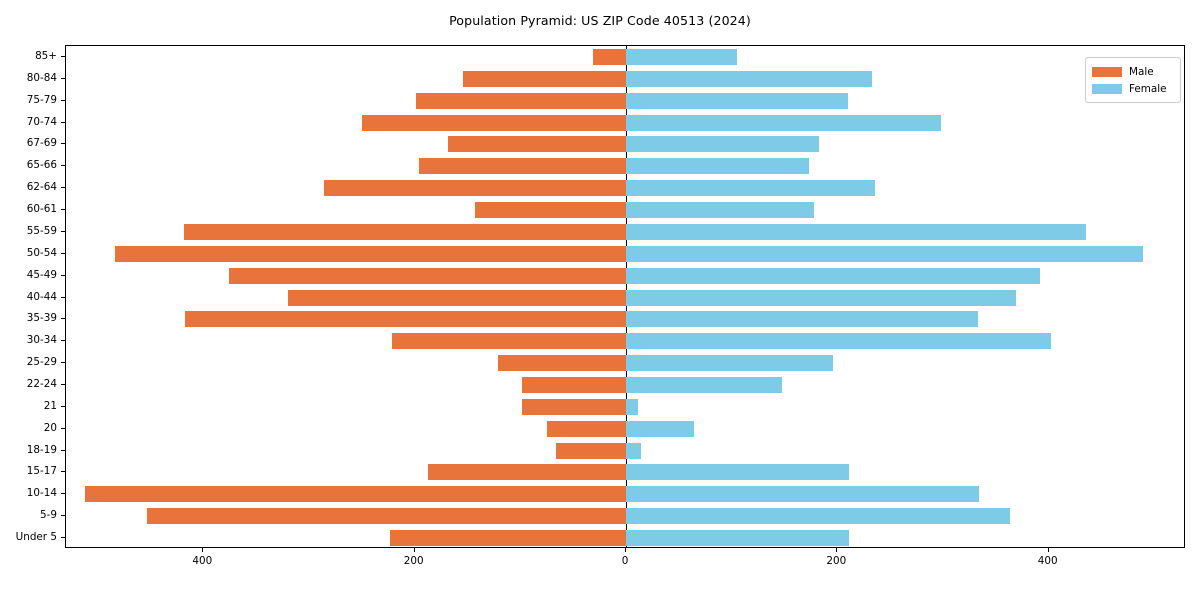 This screenshot has width=1200, height=600. Describe the element at coordinates (41, 252) in the screenshot. I see `y-axis-tick-label: 50-54` at that location.